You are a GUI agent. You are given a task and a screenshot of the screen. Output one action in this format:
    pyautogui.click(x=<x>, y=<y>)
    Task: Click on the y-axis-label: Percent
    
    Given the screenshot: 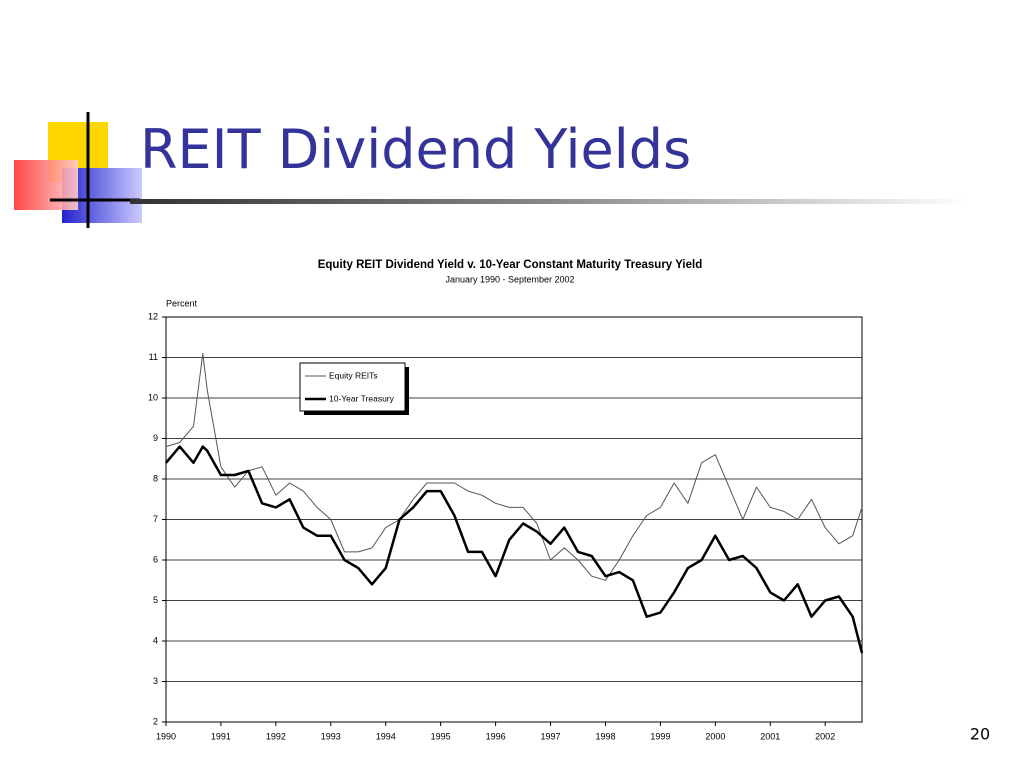 What is the action you would take?
    pyautogui.click(x=182, y=303)
    